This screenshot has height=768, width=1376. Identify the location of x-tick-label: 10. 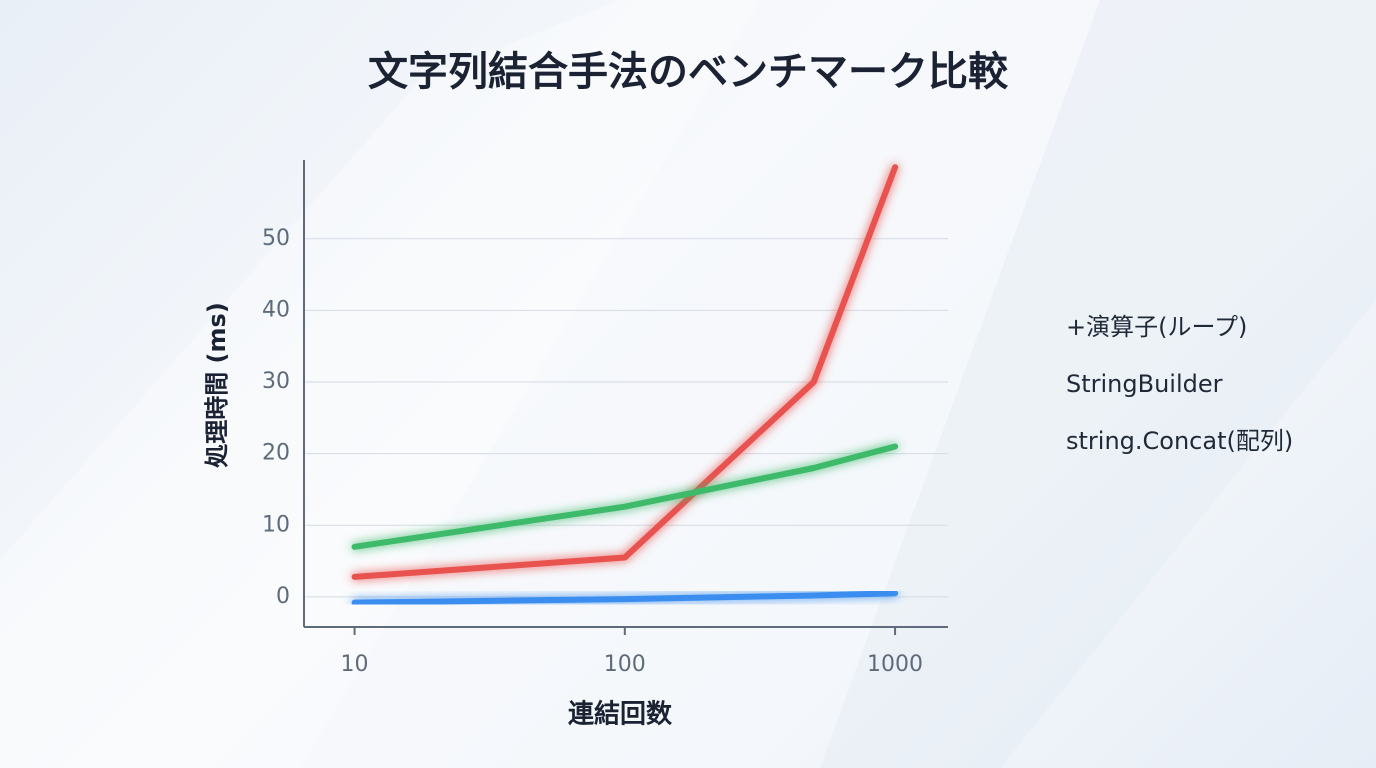
(355, 664).